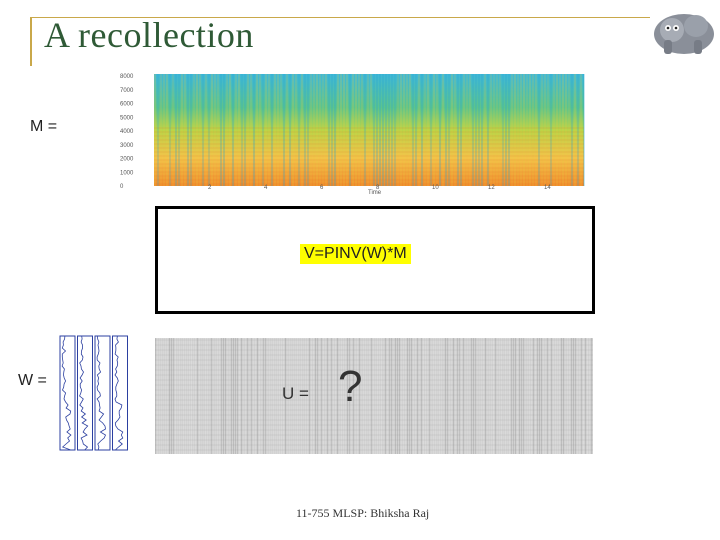 Image resolution: width=720 pixels, height=540 pixels. What do you see at coordinates (322, 188) in the screenshot?
I see `spectrogram-xtick: 6` at bounding box center [322, 188].